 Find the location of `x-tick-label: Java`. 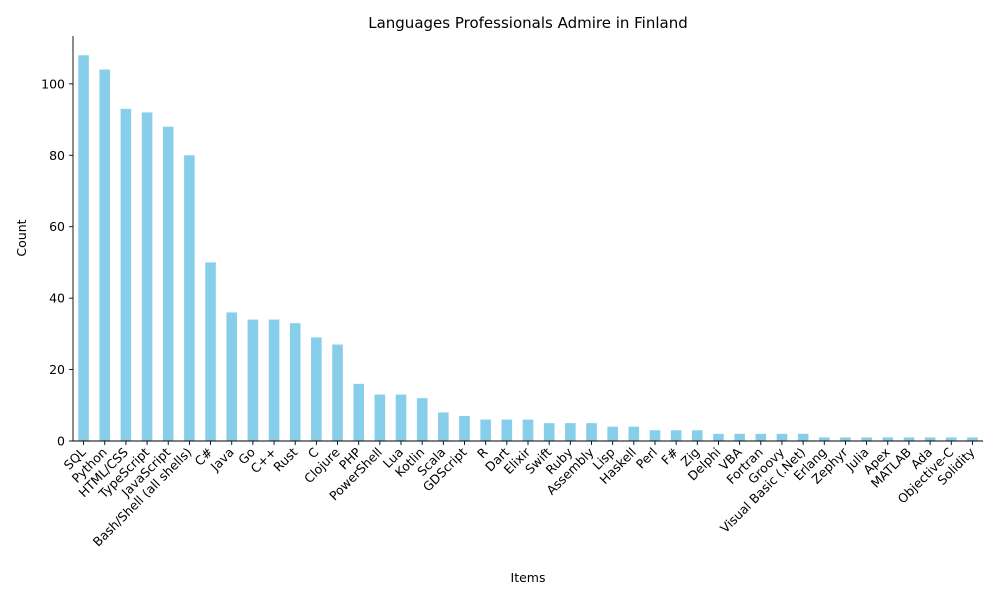

x-tick-label: Java is located at coordinates (222, 460).